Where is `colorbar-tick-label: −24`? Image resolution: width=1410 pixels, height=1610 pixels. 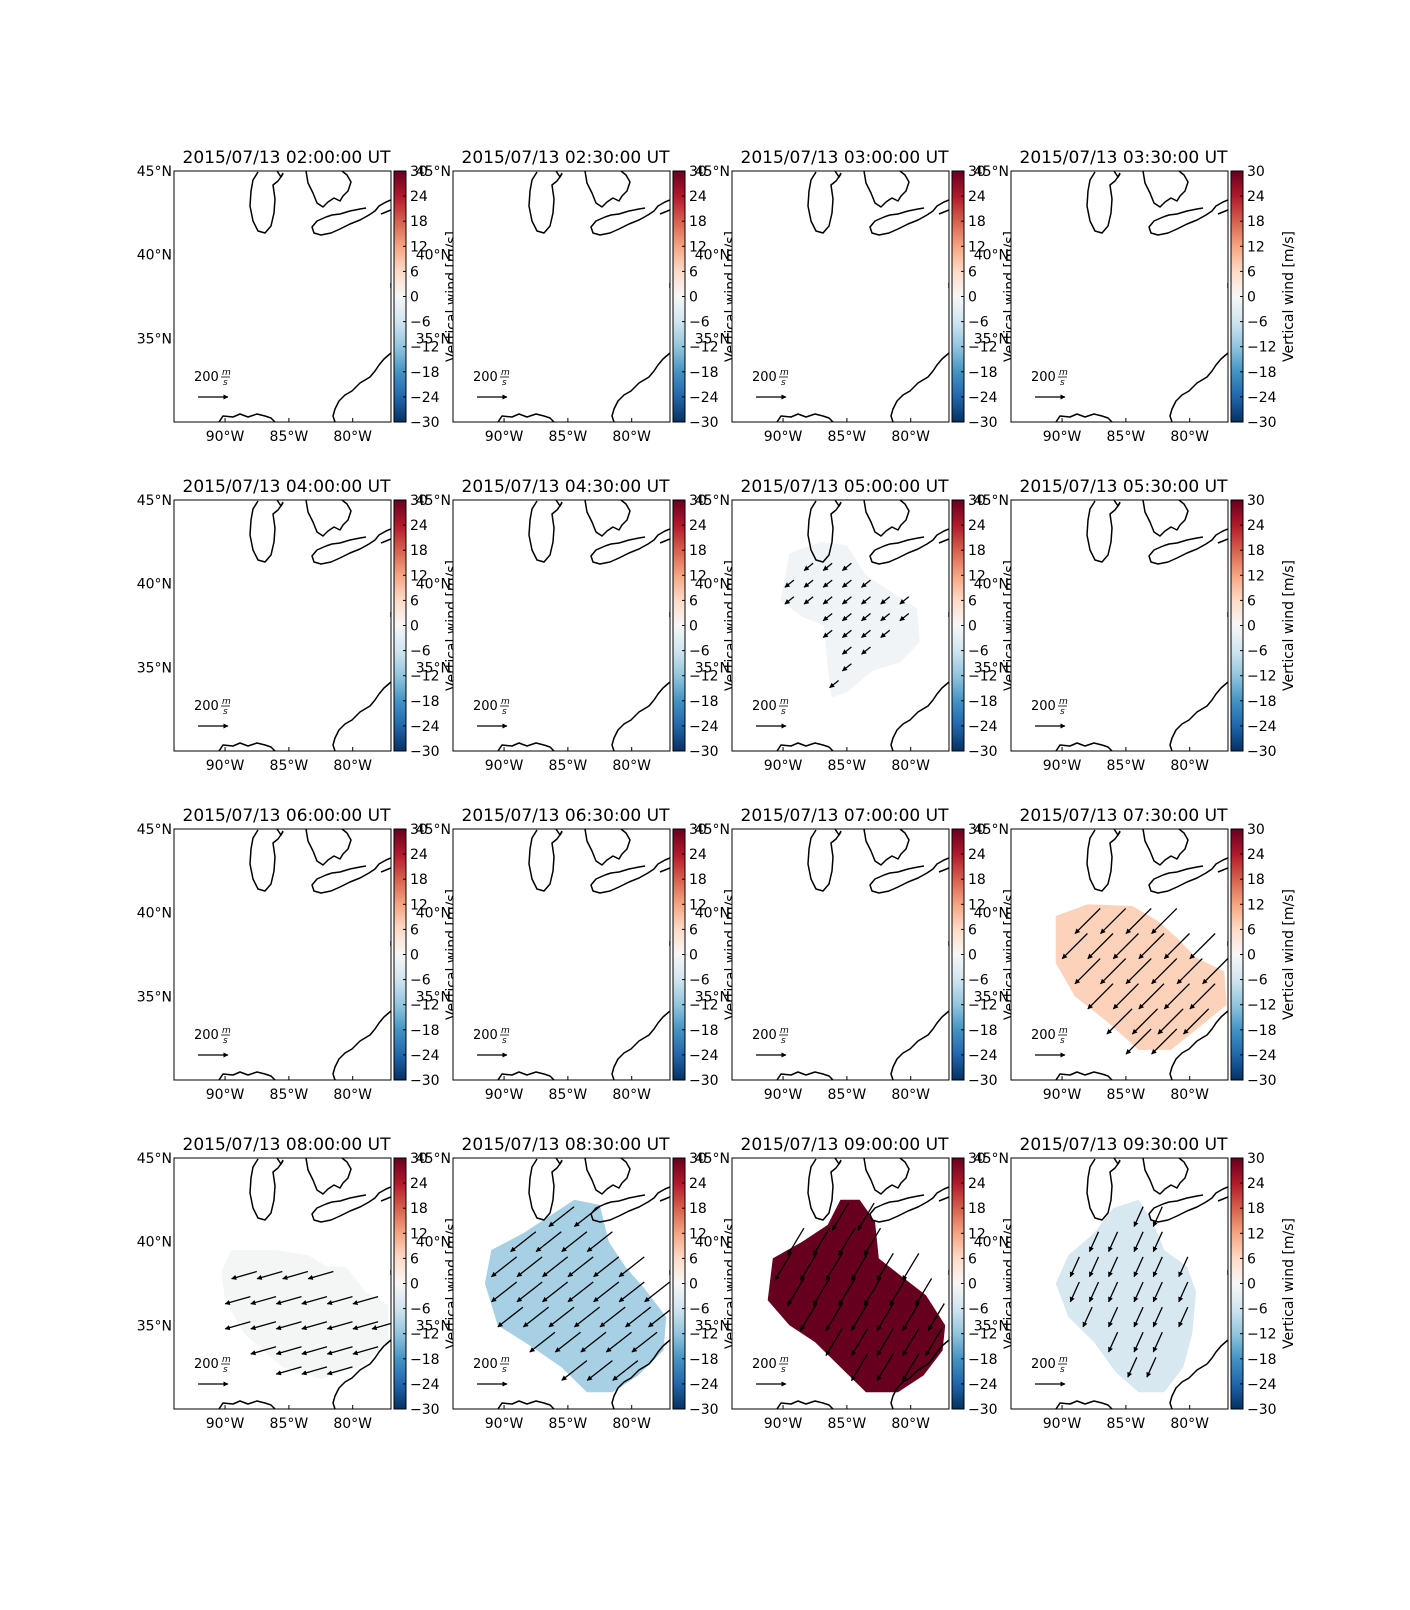 colorbar-tick-label: −24 is located at coordinates (704, 1385).